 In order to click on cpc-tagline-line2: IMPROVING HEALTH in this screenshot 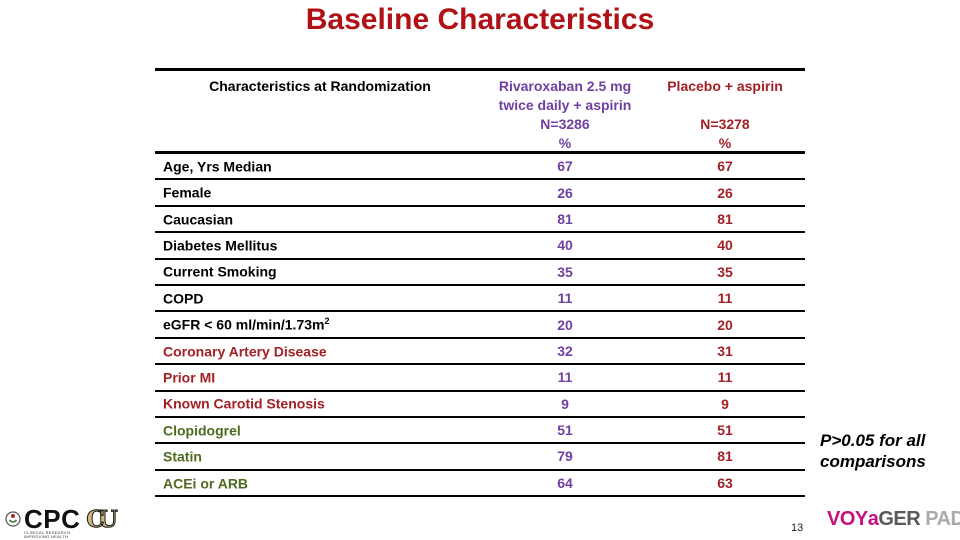, I will do `click(46, 536)`.